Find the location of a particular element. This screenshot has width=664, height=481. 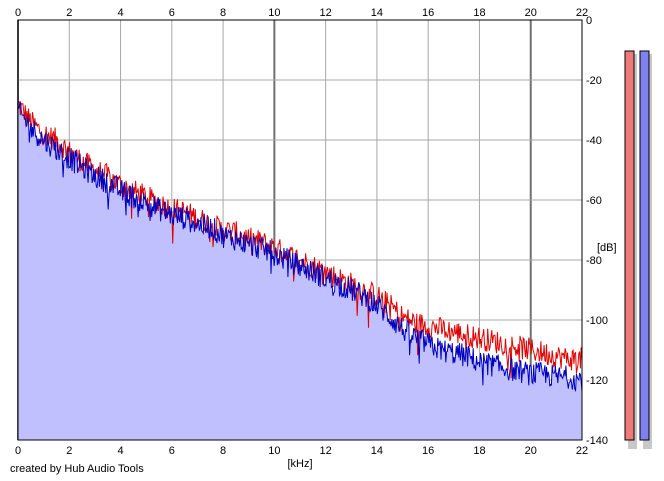

x-tick-label-top: 20 is located at coordinates (531, 13).